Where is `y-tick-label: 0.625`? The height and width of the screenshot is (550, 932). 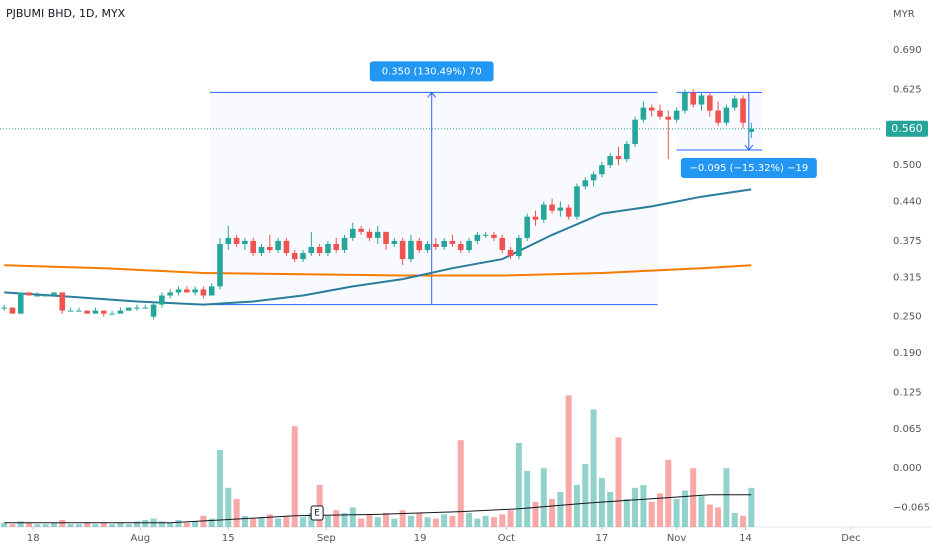 y-tick-label: 0.625 is located at coordinates (907, 89).